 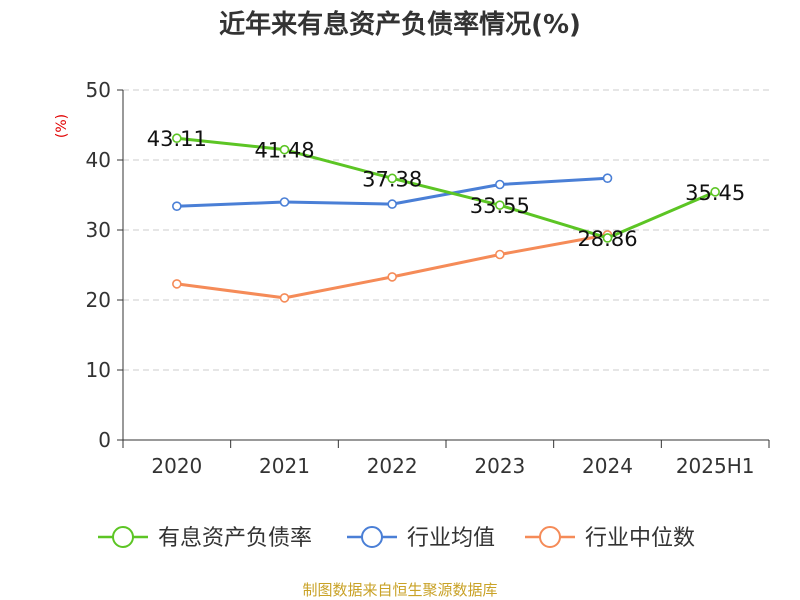 I want to click on data-label: 35.45, so click(x=715, y=193).